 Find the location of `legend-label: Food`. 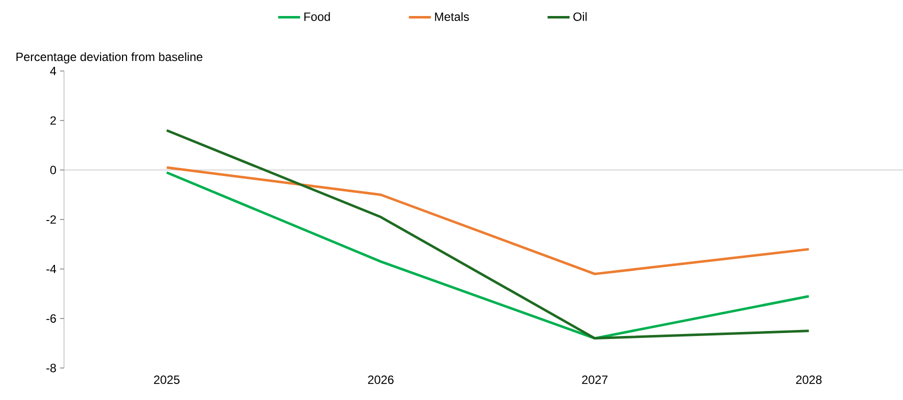

legend-label: Food is located at coordinates (317, 16).